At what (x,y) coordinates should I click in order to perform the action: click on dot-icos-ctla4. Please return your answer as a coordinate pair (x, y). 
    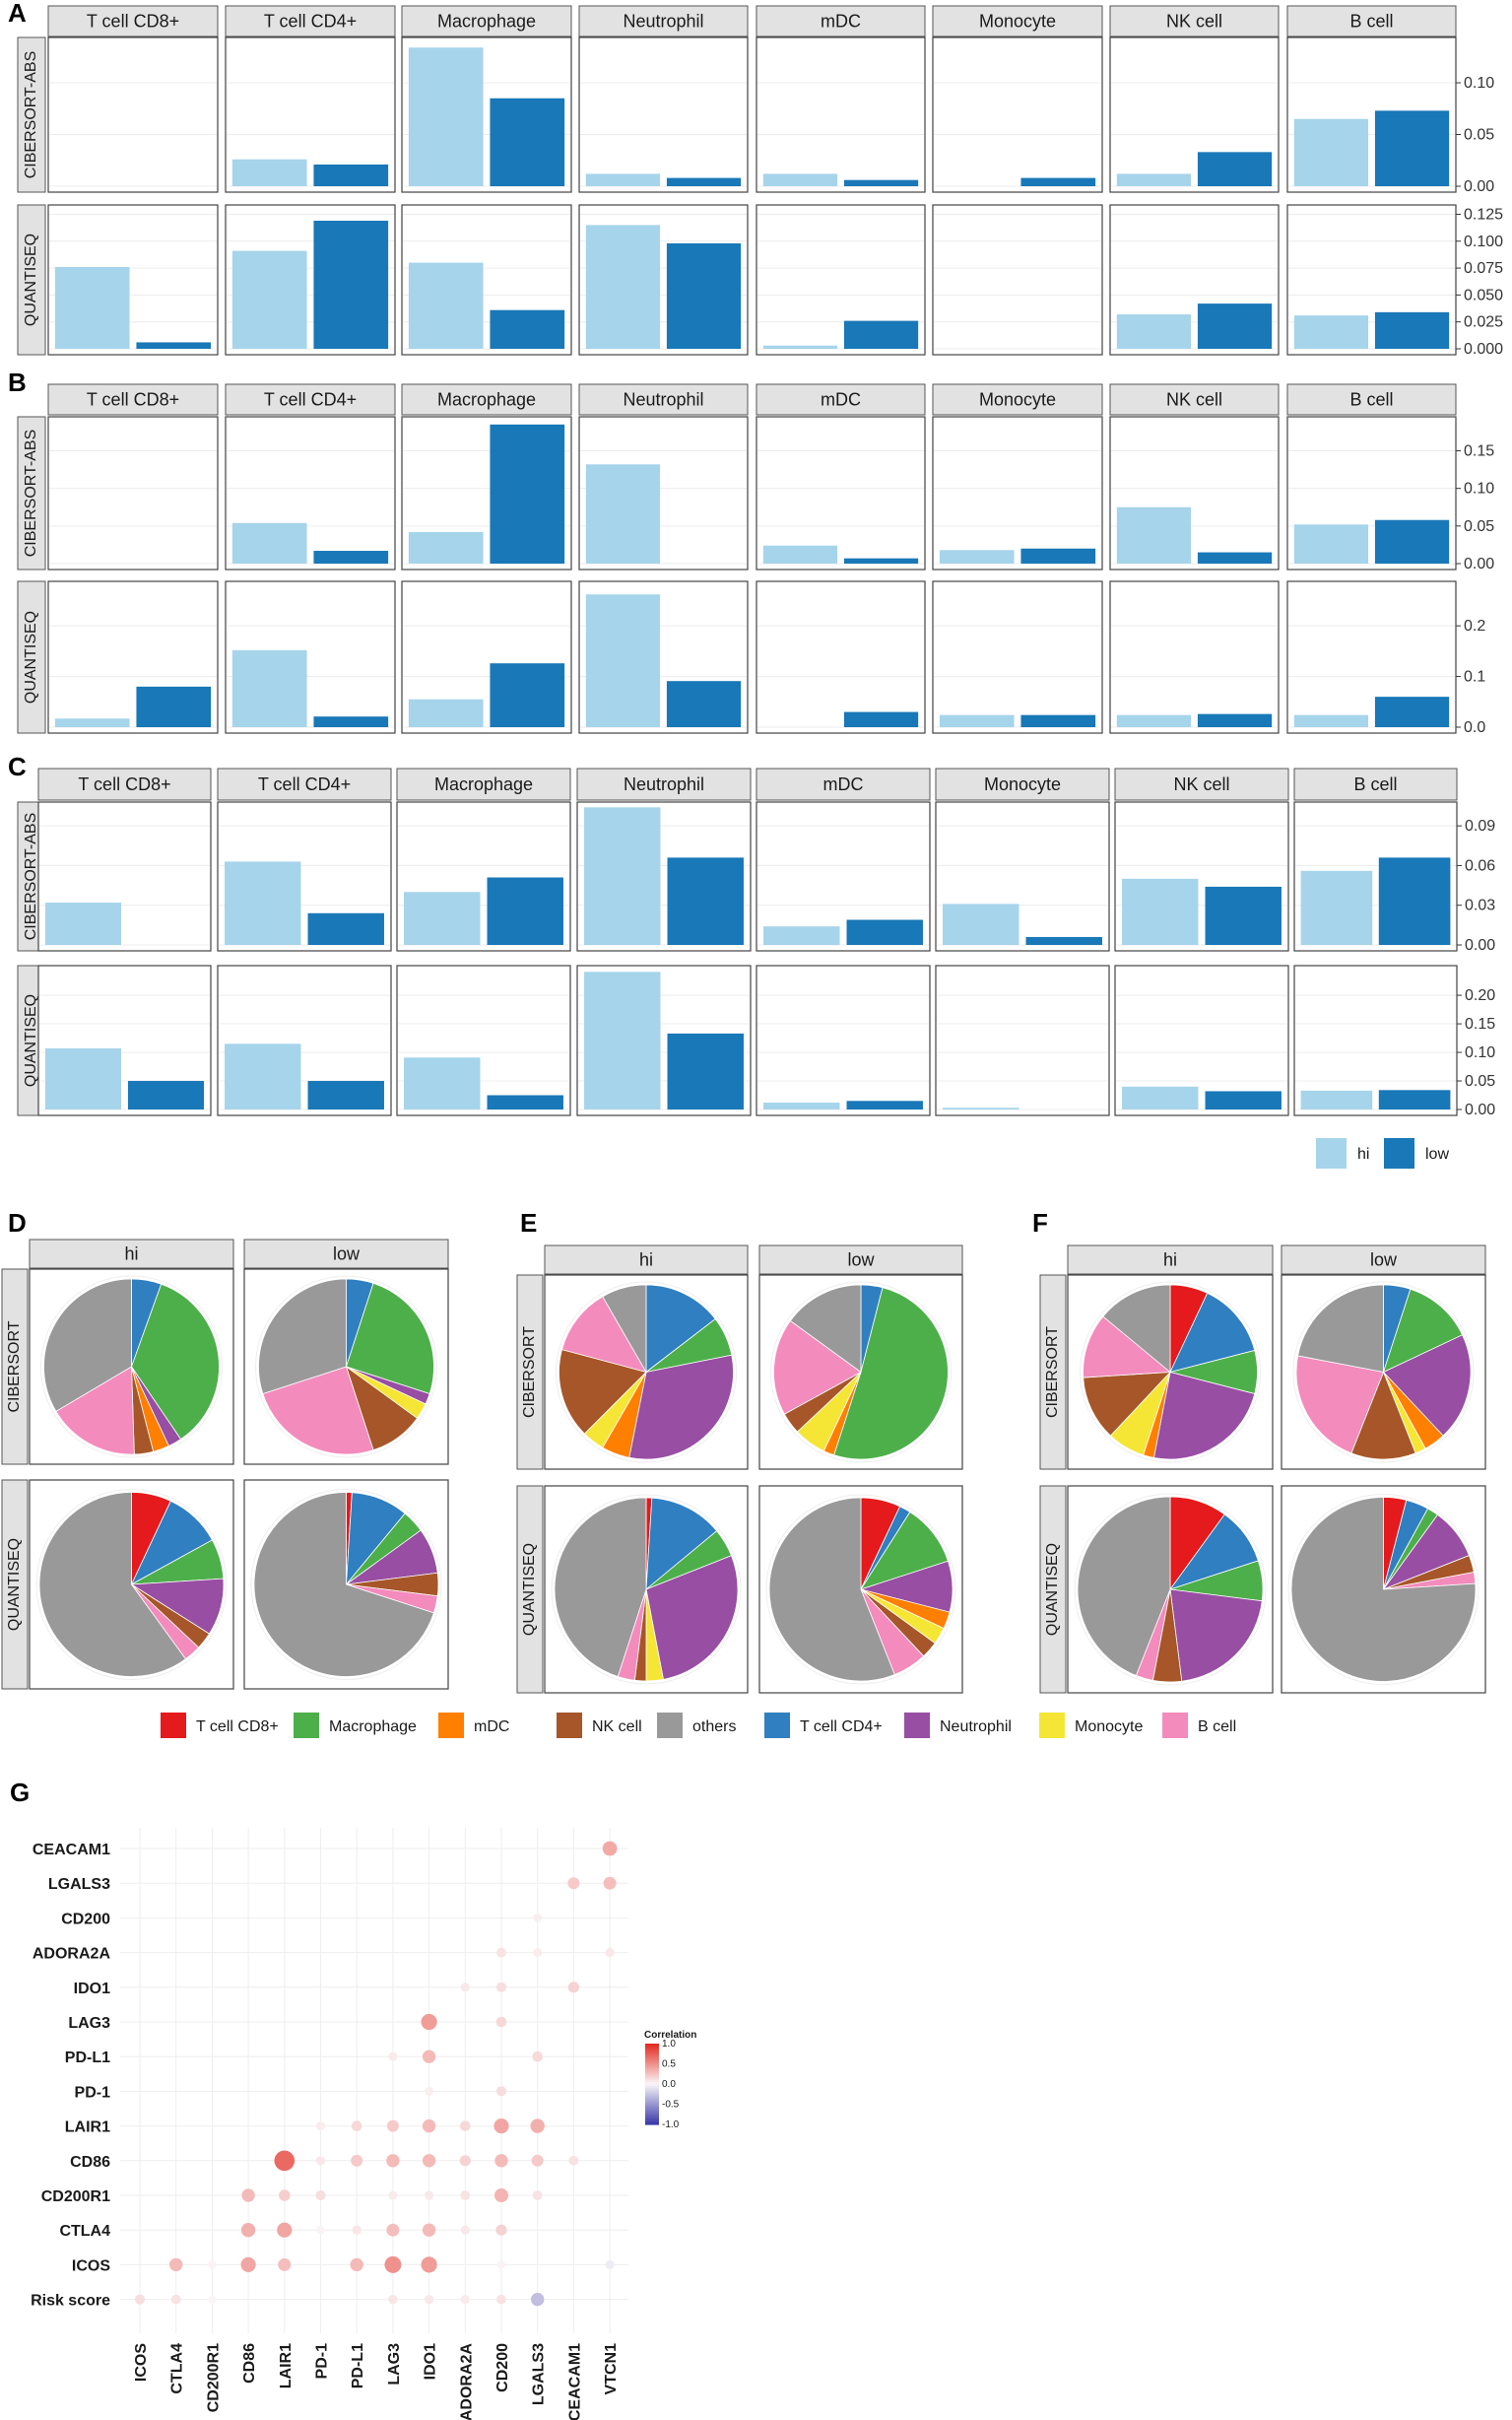
    Looking at the image, I should click on (176, 2264).